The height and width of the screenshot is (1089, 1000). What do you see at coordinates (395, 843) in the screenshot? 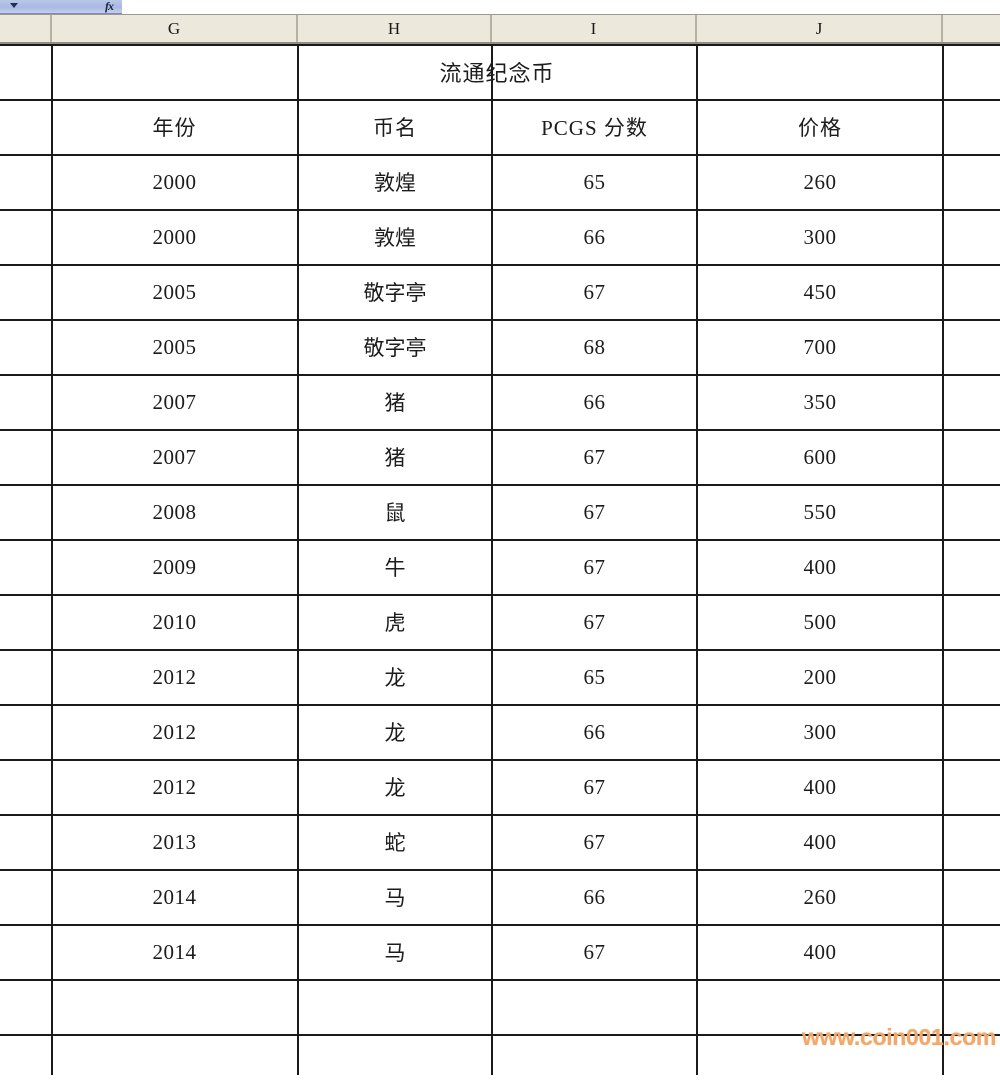
I see `cell-coin-name-row-13: 蛇` at bounding box center [395, 843].